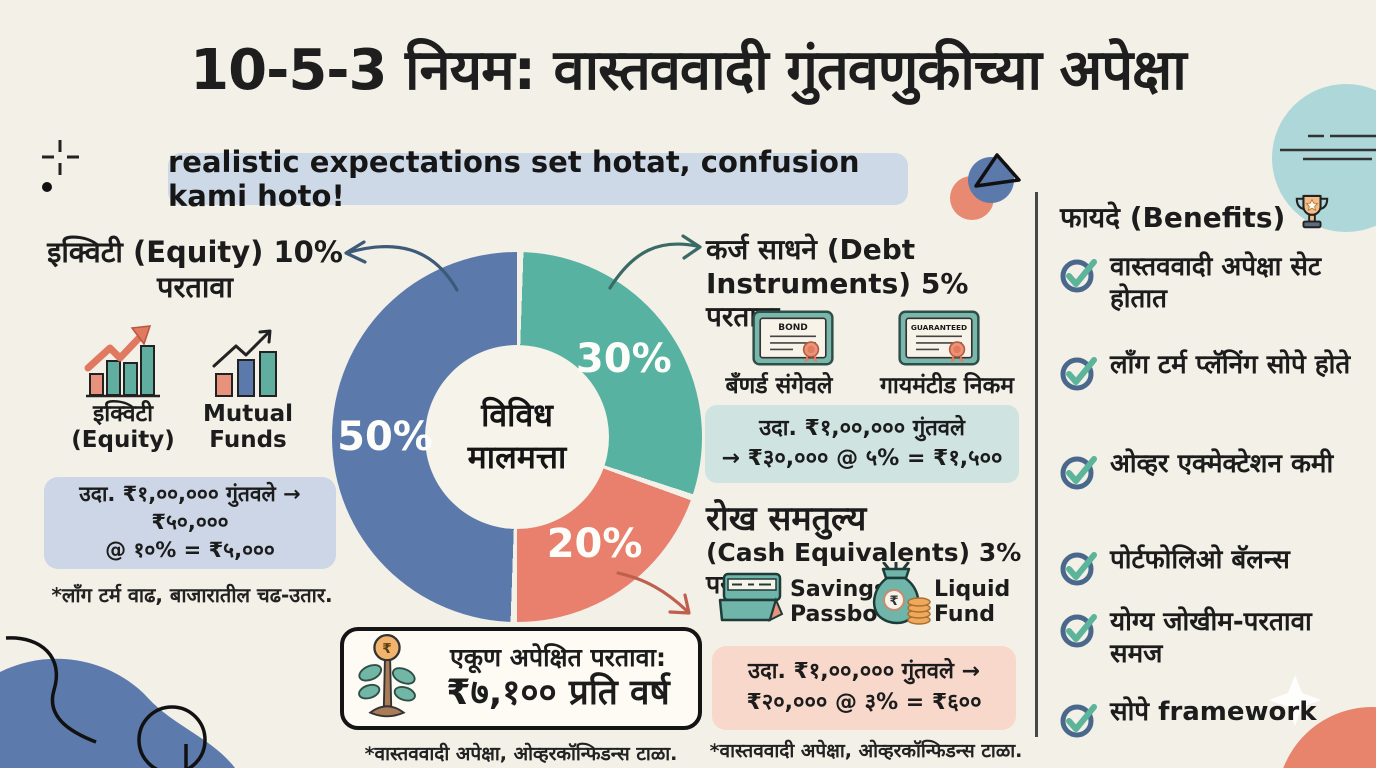  I want to click on trophy-icon, so click(1312, 216).